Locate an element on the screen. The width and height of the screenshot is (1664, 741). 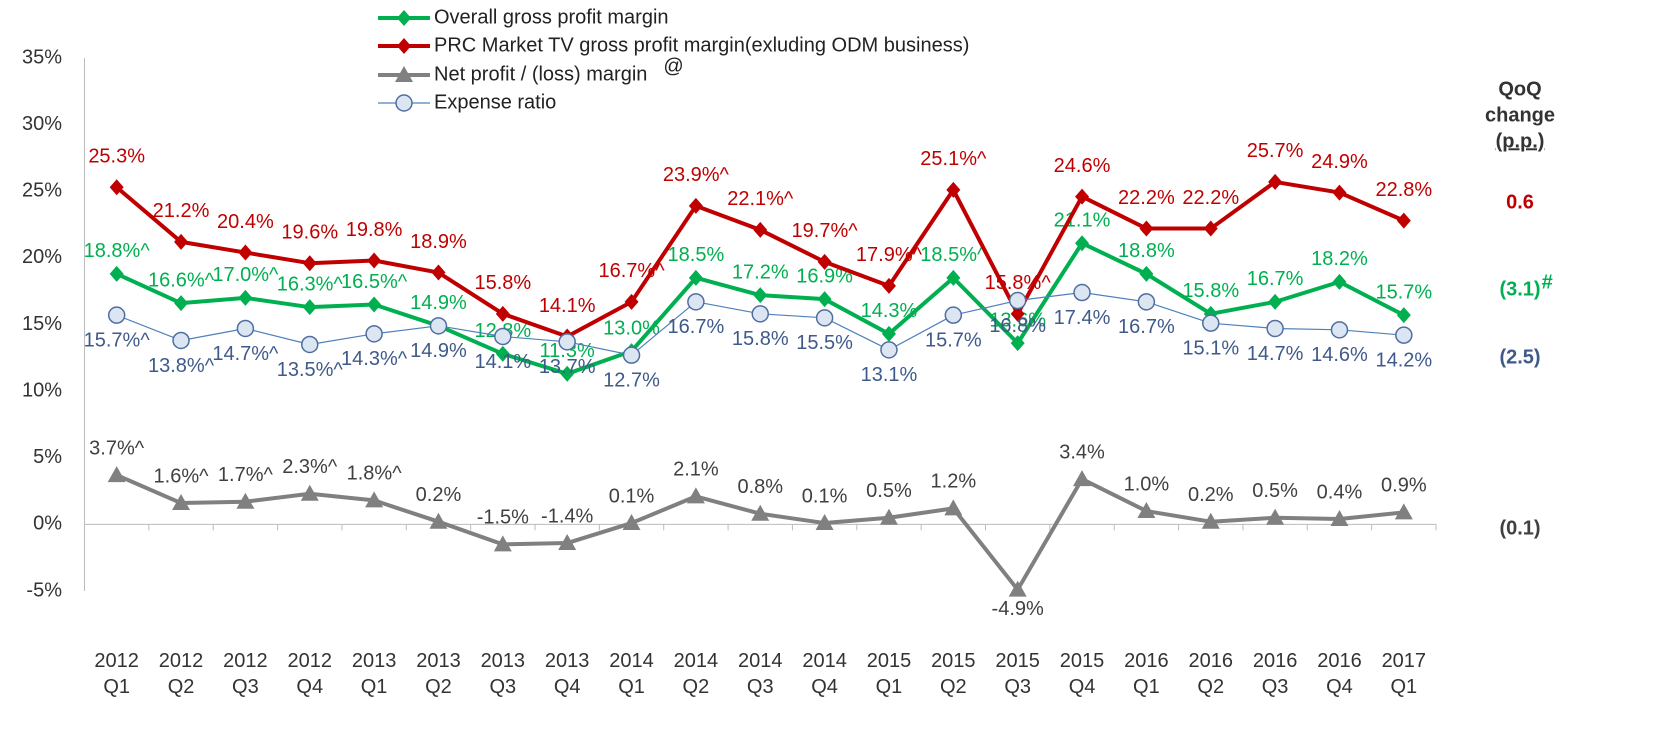
data-label: 19.6% is located at coordinates (309, 232).